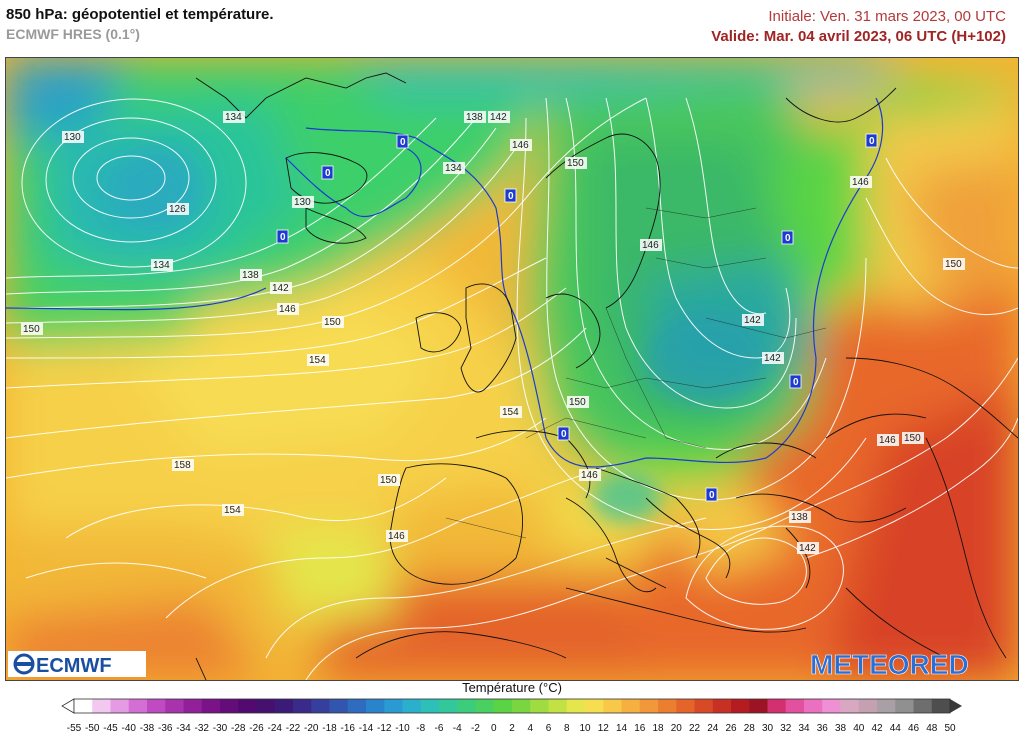 The height and width of the screenshot is (736, 1024). What do you see at coordinates (752, 320) in the screenshot?
I see `label-142-poland: 142` at bounding box center [752, 320].